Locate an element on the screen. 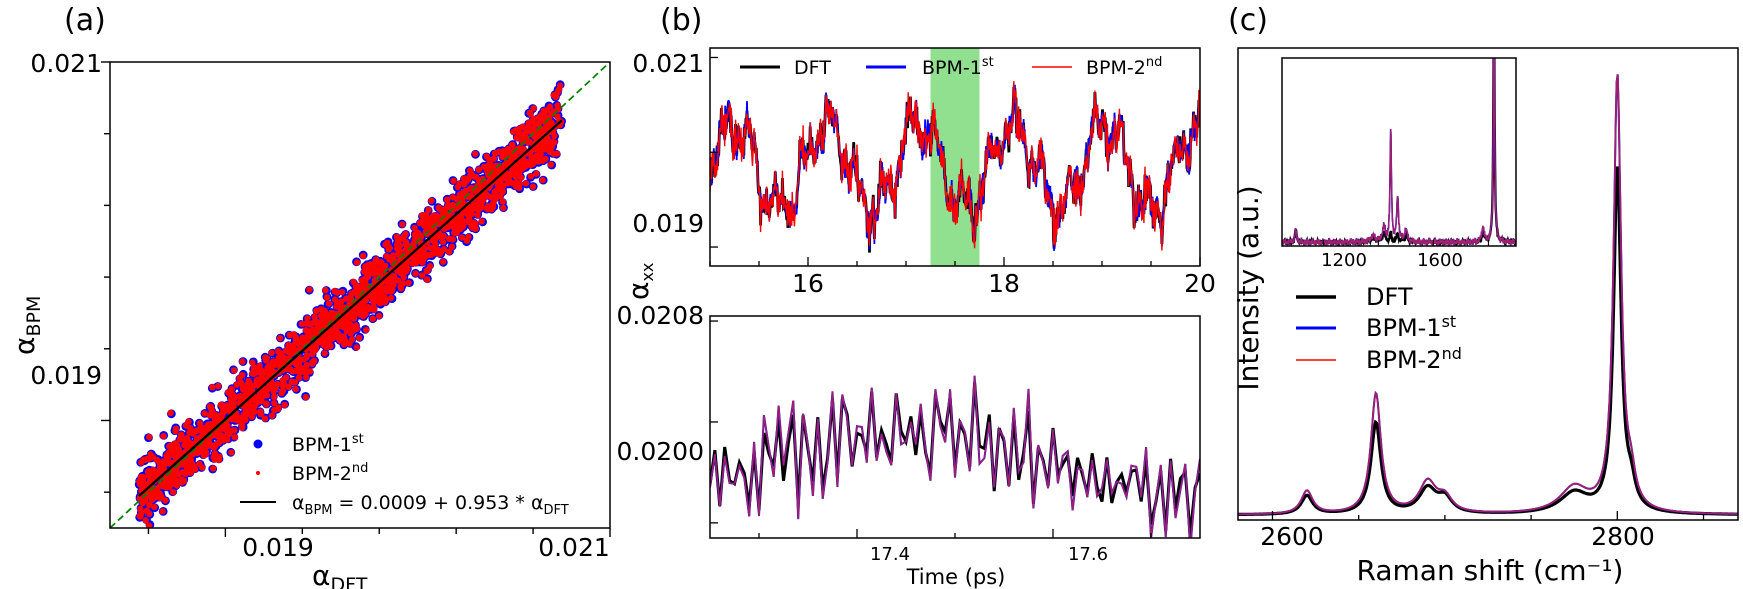  b2-xtick-label-0: 17.4 is located at coordinates (890, 554).